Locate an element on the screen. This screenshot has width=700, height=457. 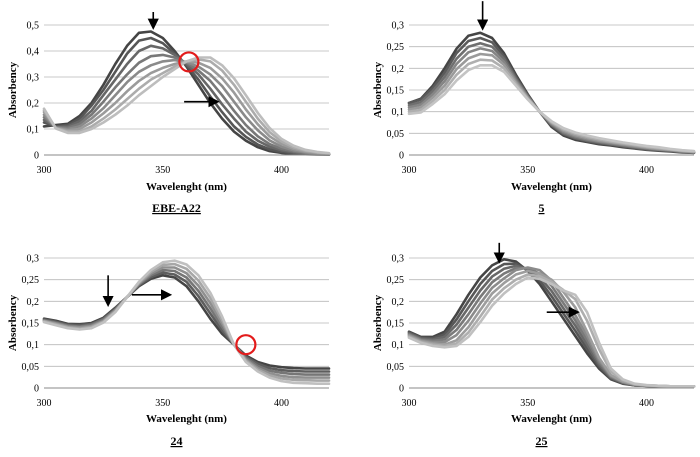
y-tick-label: 0,5 is located at coordinates (33, 26).